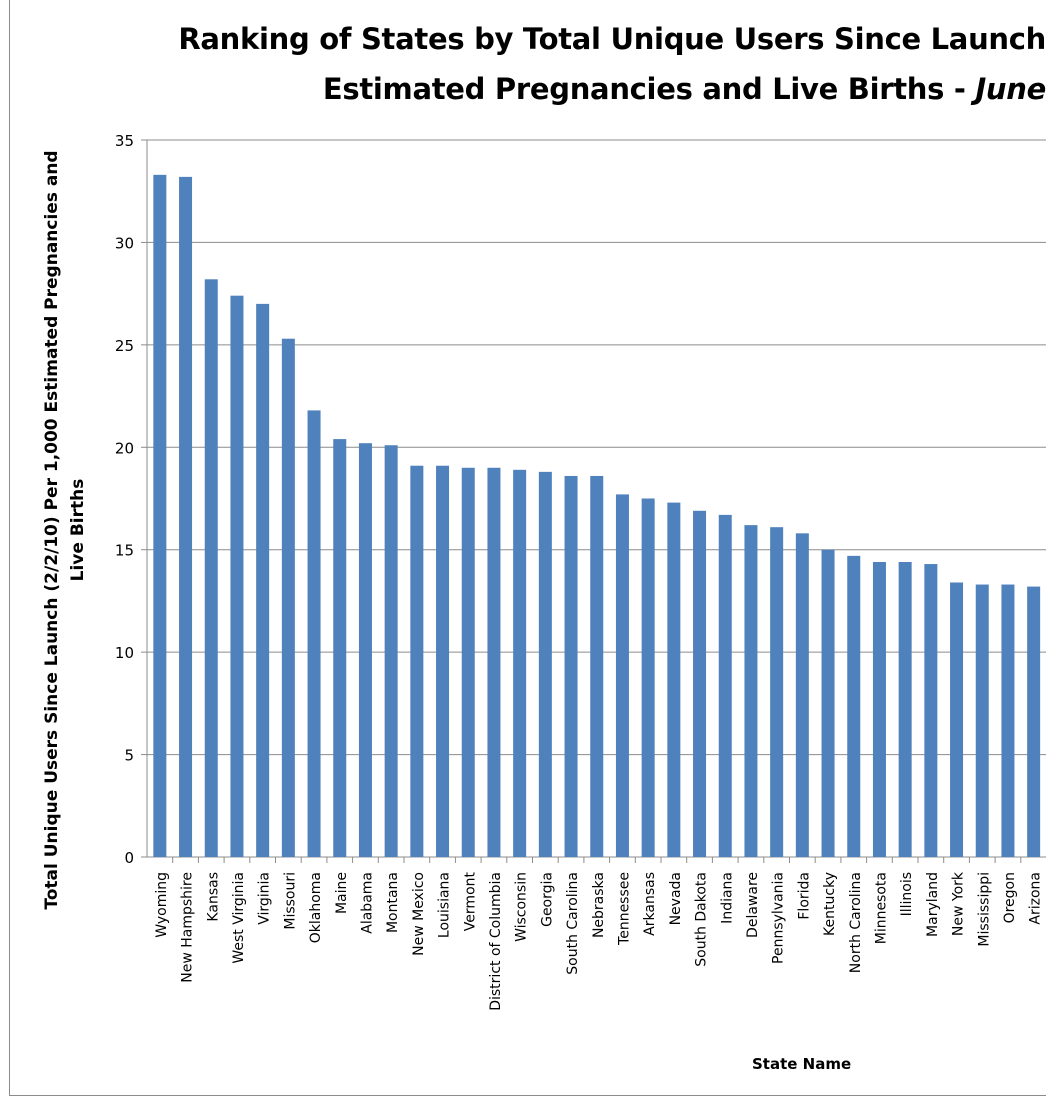 The height and width of the screenshot is (1097, 1046). What do you see at coordinates (599, 905) in the screenshot?
I see `x-tick-label: Nebraska` at bounding box center [599, 905].